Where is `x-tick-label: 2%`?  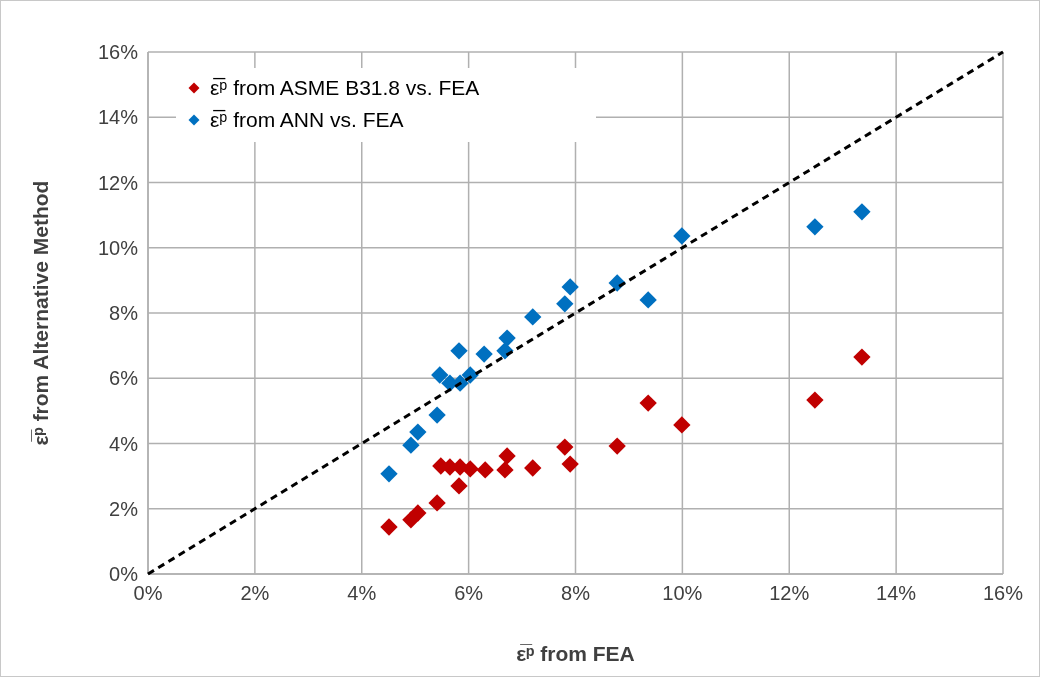
x-tick-label: 2% is located at coordinates (255, 593).